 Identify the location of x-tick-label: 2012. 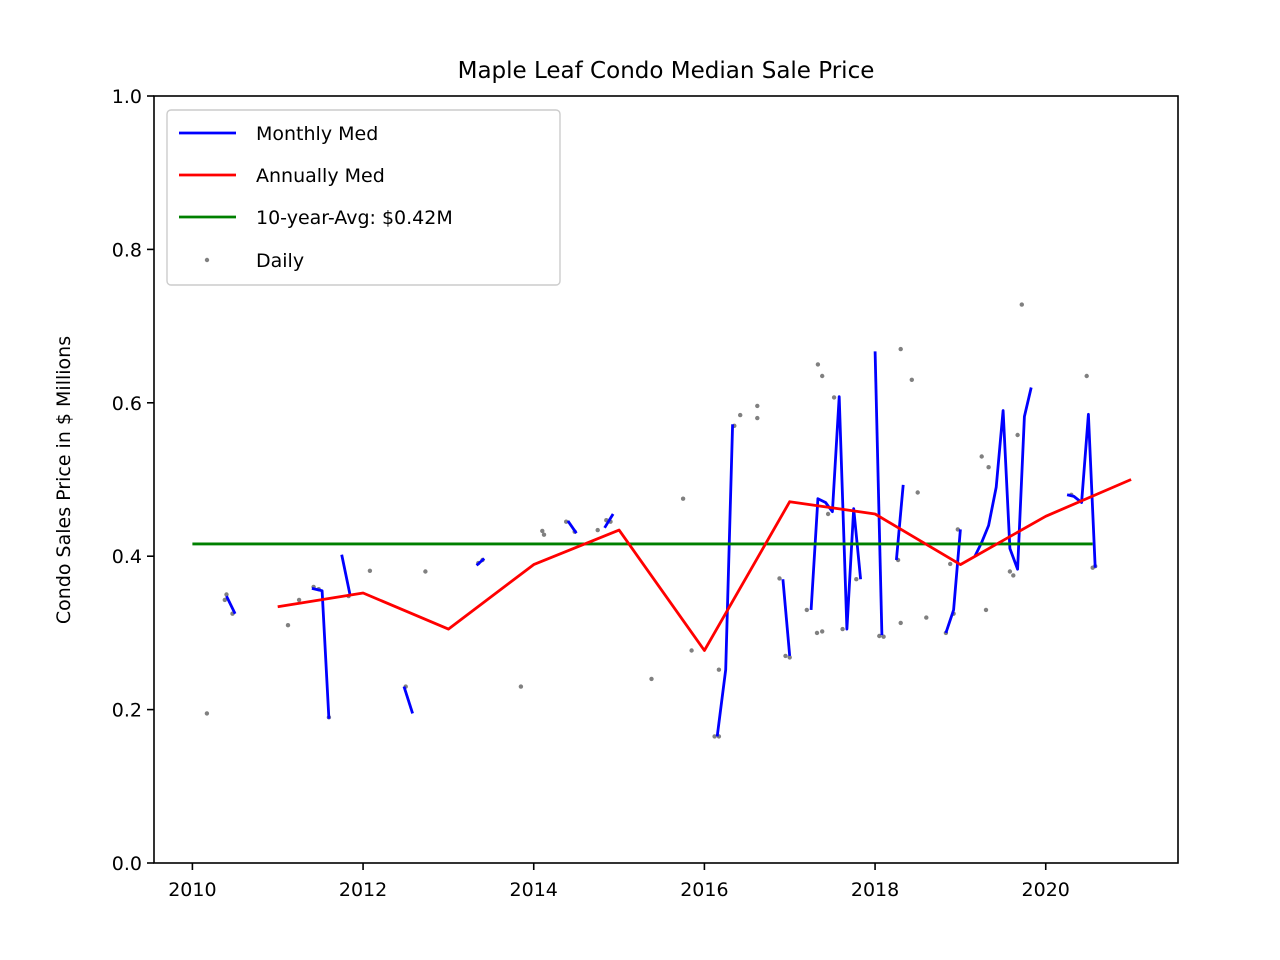
(363, 890).